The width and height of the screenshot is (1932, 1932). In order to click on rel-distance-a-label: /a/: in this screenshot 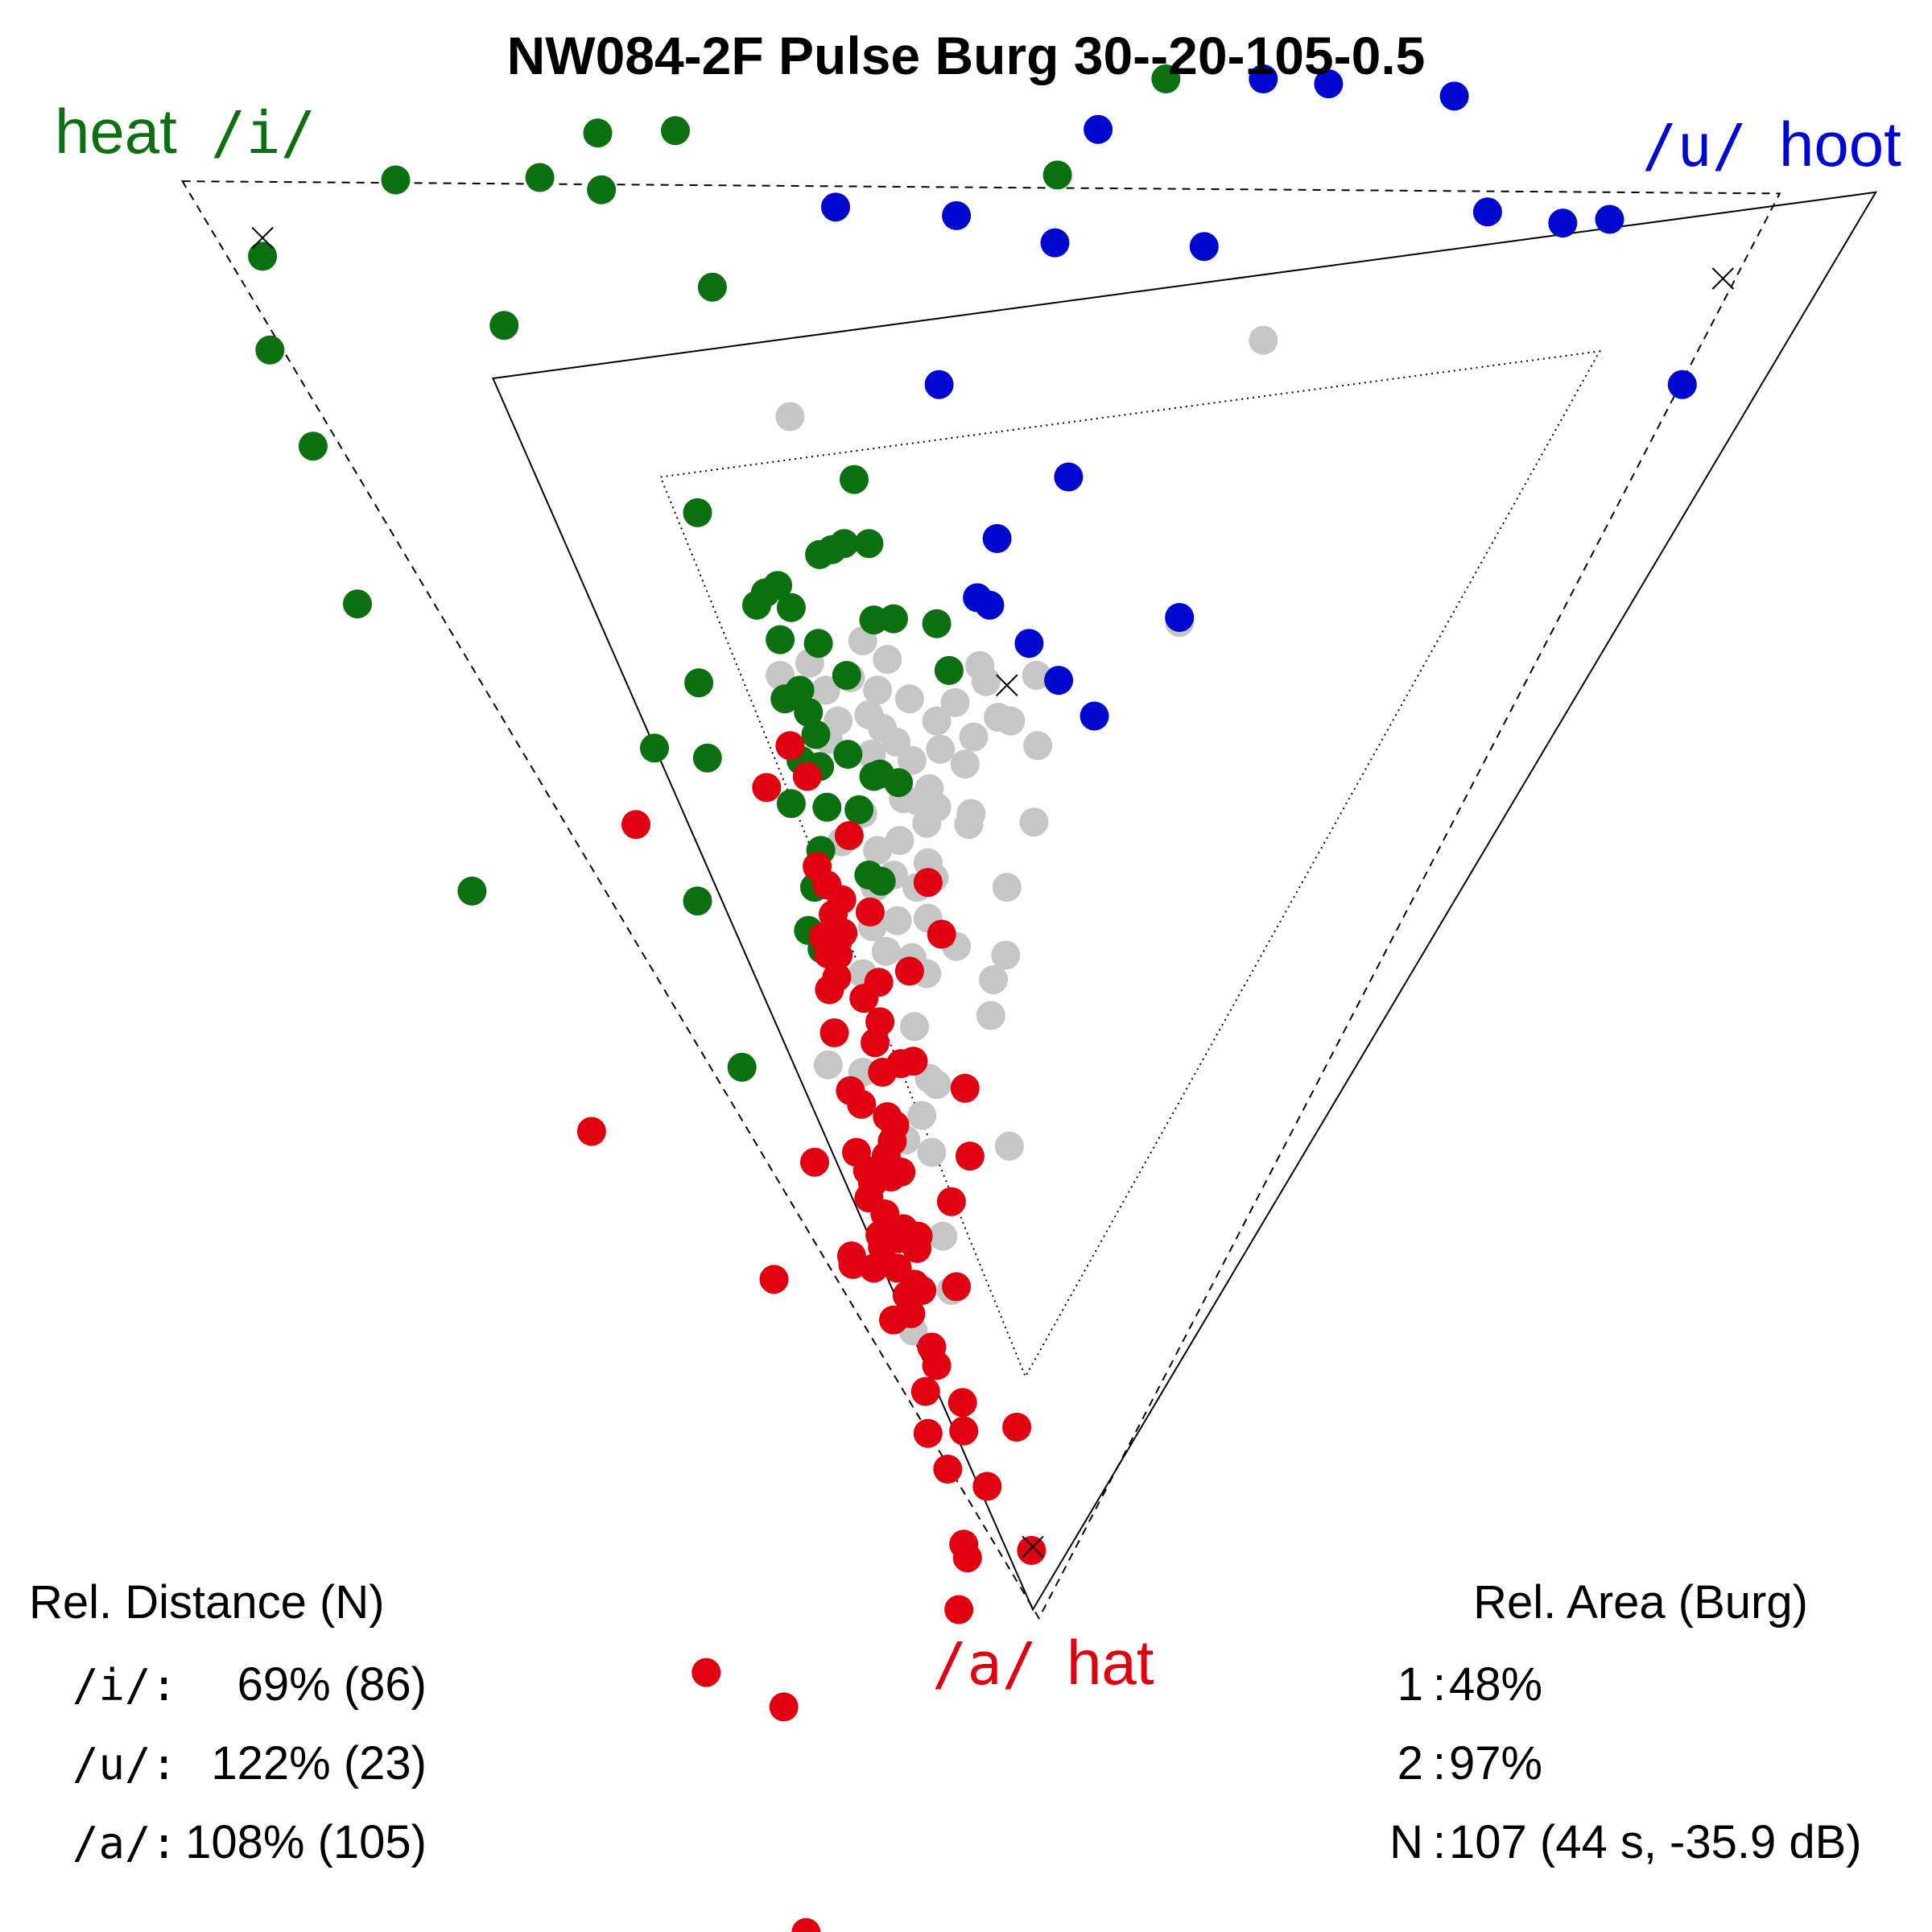, I will do `click(124, 1843)`.